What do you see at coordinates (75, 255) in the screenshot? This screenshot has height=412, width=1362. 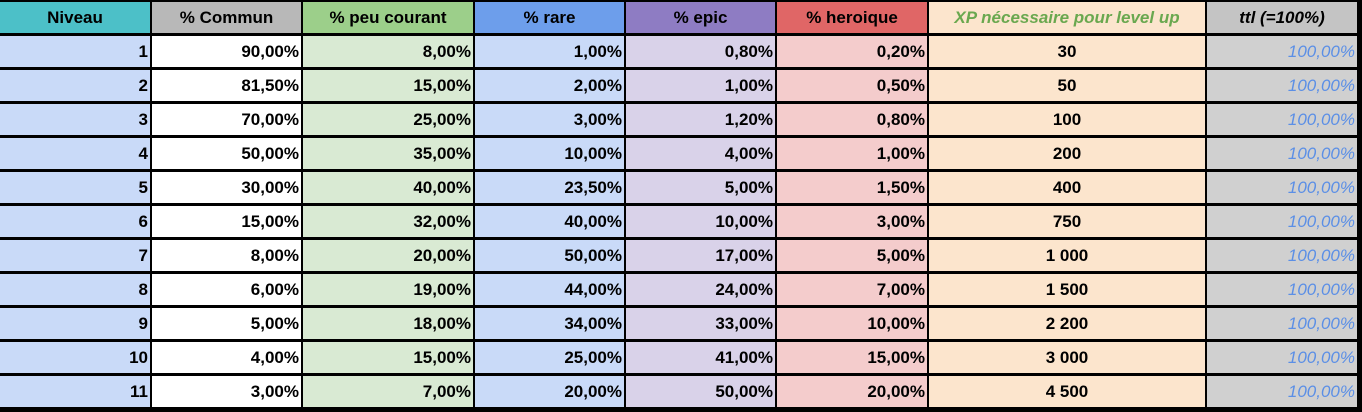 I see `cell-niveau: 7` at bounding box center [75, 255].